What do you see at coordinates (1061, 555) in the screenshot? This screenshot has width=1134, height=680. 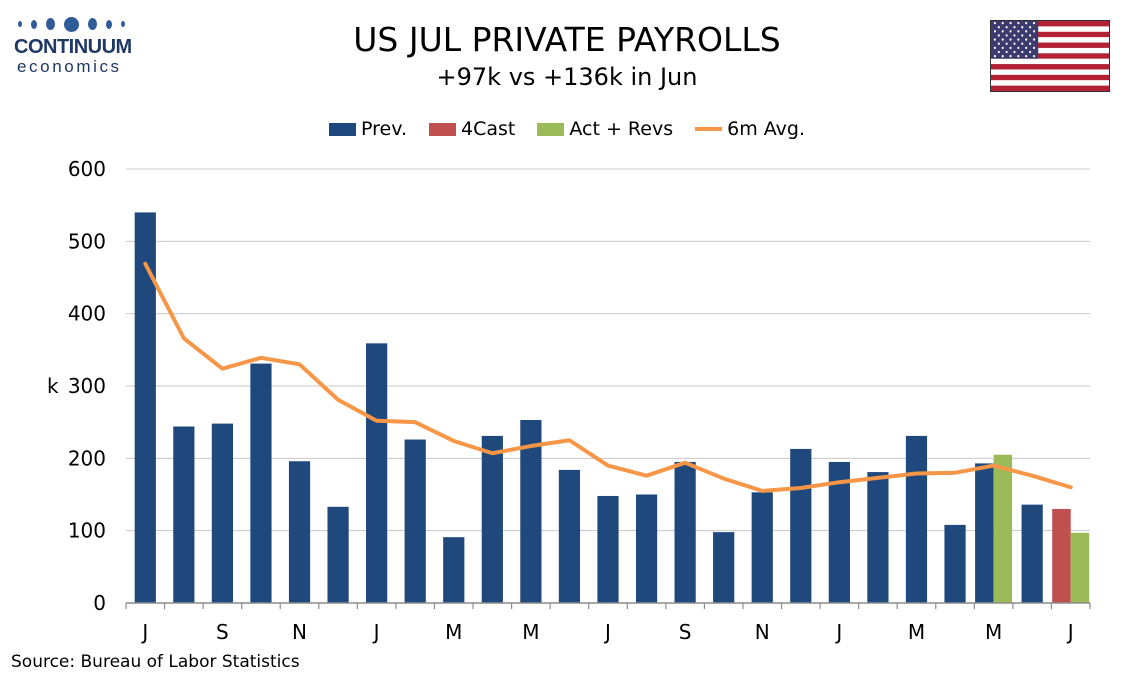 I see `bar-forecast` at bounding box center [1061, 555].